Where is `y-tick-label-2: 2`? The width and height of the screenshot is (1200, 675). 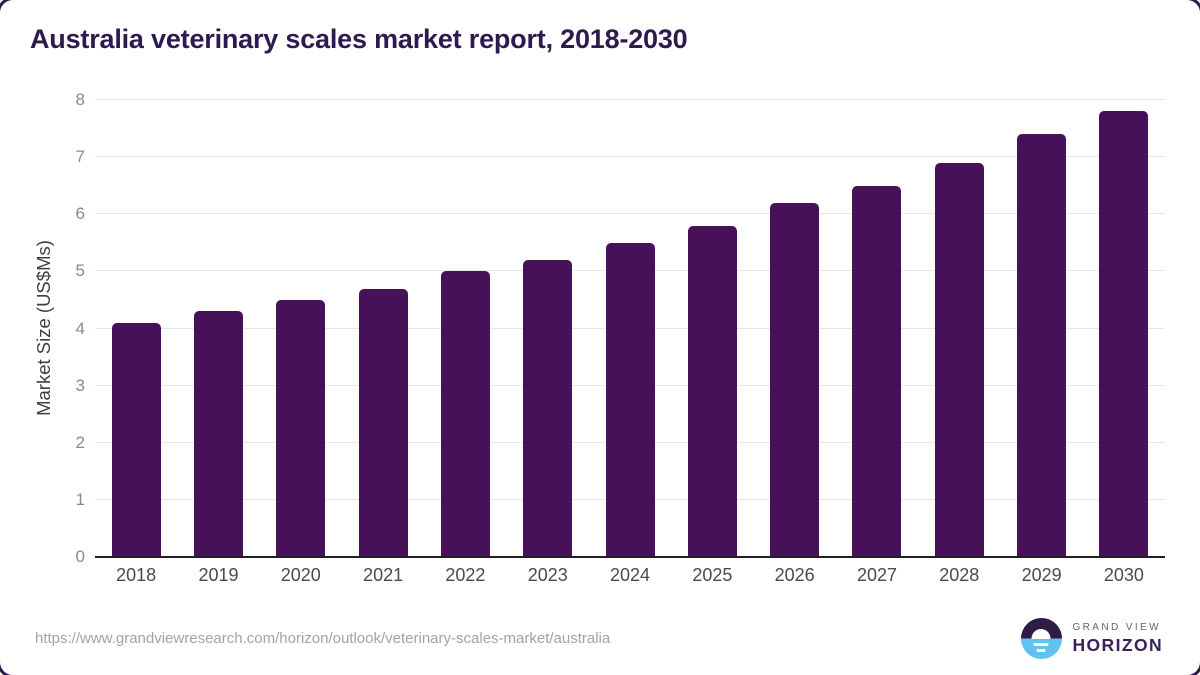 y-tick-label-2: 2 is located at coordinates (80, 442).